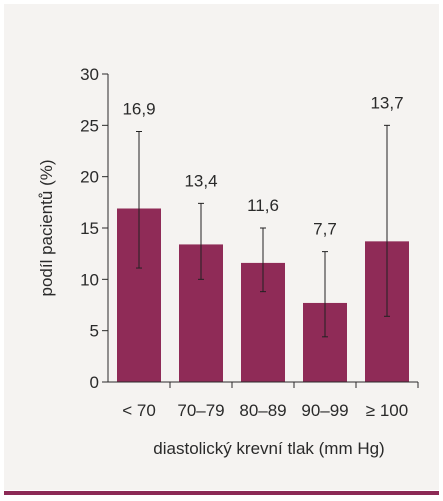 The height and width of the screenshot is (501, 443). I want to click on y-tick-label: 25, so click(89, 125).